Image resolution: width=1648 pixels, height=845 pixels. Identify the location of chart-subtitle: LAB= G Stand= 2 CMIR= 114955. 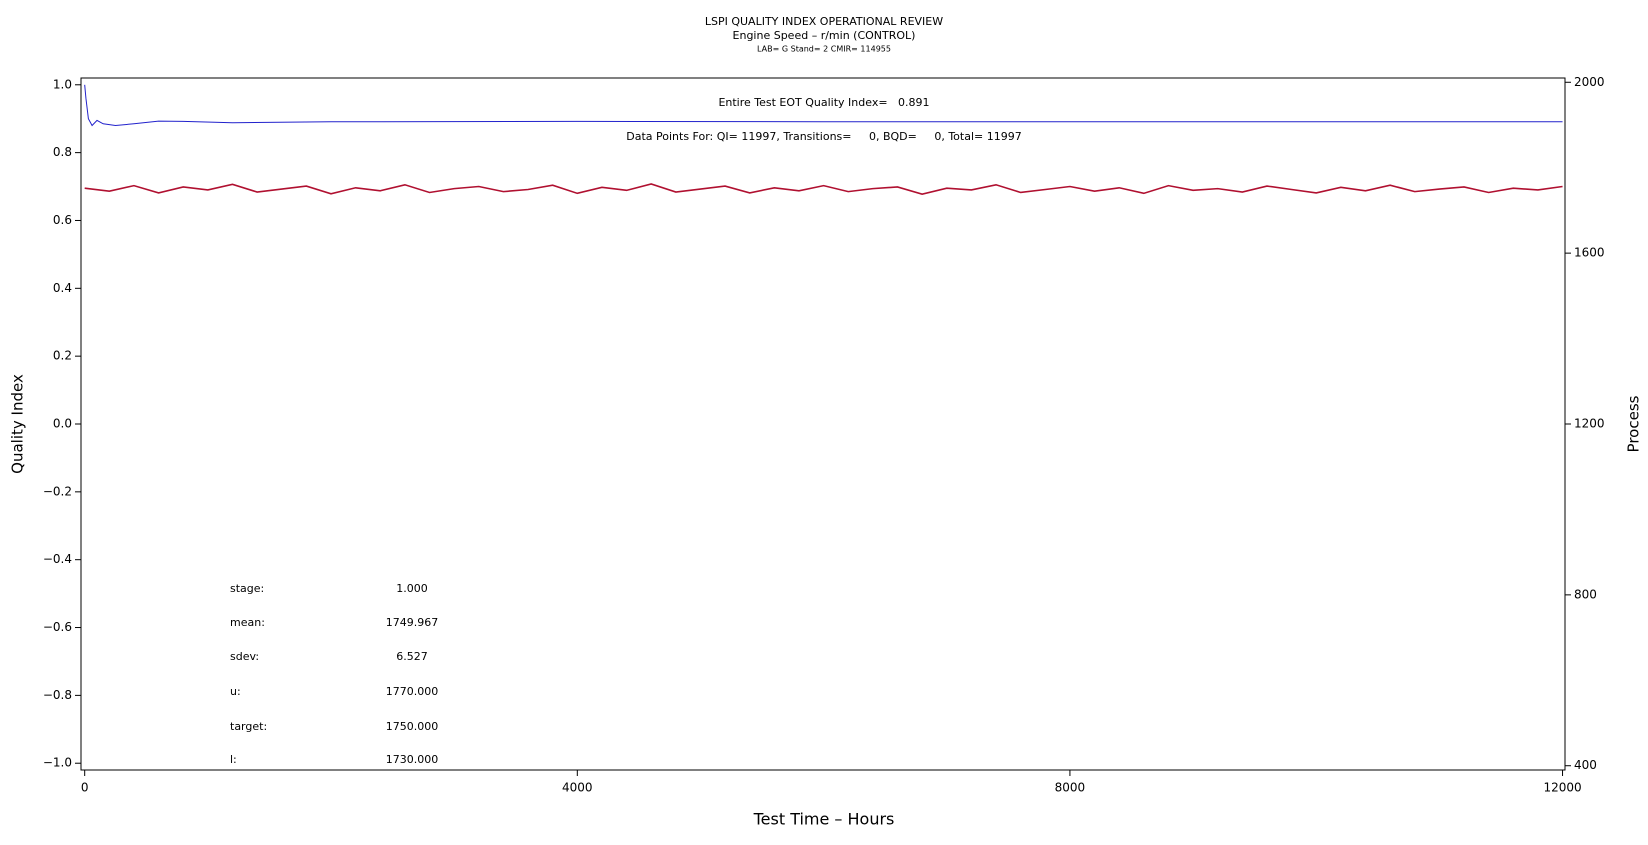
(824, 49).